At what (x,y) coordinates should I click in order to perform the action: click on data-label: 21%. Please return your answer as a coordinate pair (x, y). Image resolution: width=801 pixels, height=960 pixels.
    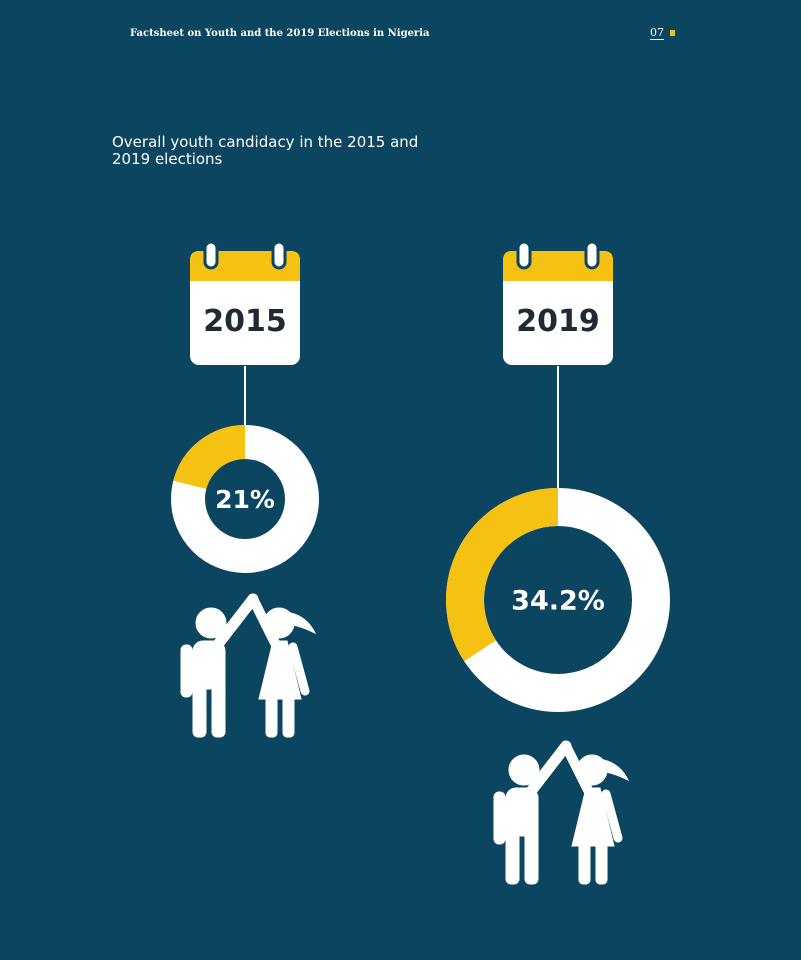
    Looking at the image, I should click on (245, 499).